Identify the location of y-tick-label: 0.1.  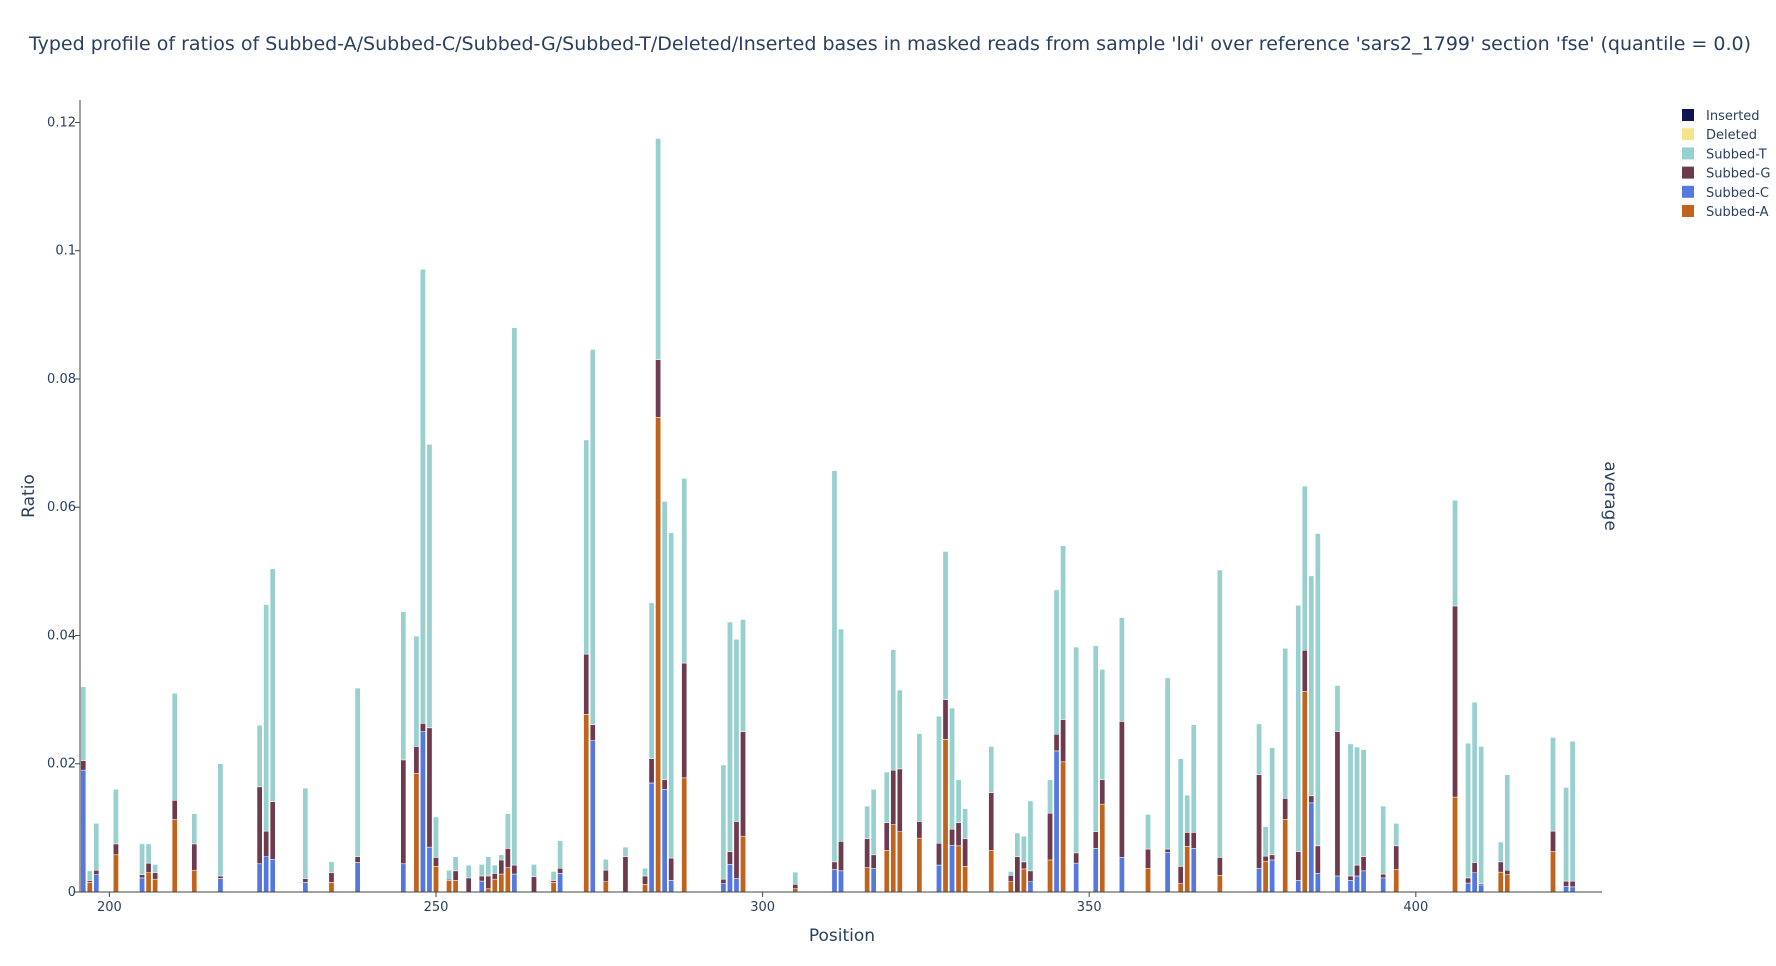
(65, 251).